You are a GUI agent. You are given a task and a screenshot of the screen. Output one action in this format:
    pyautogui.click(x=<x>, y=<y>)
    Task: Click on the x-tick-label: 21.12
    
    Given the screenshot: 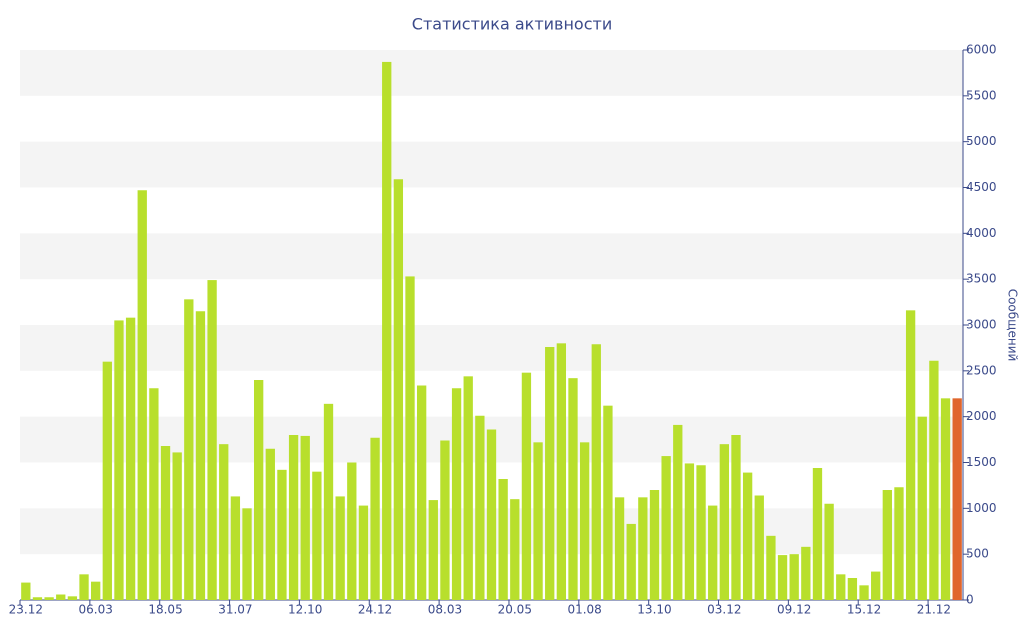 What is the action you would take?
    pyautogui.click(x=934, y=610)
    